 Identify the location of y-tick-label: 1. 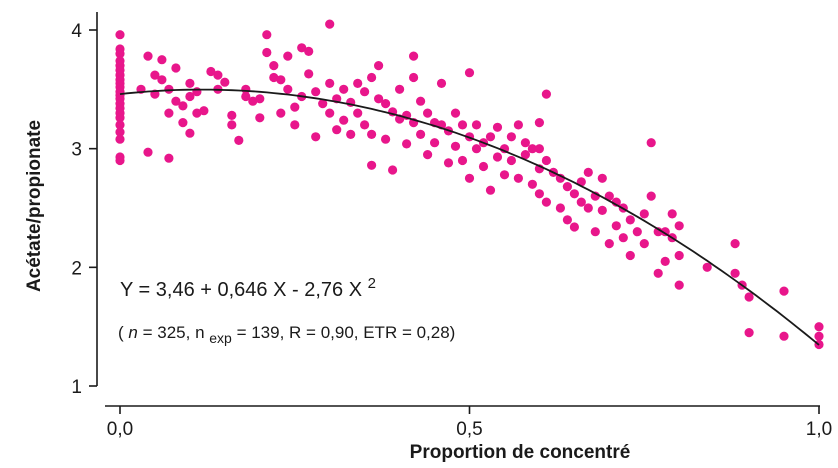
(76, 387).